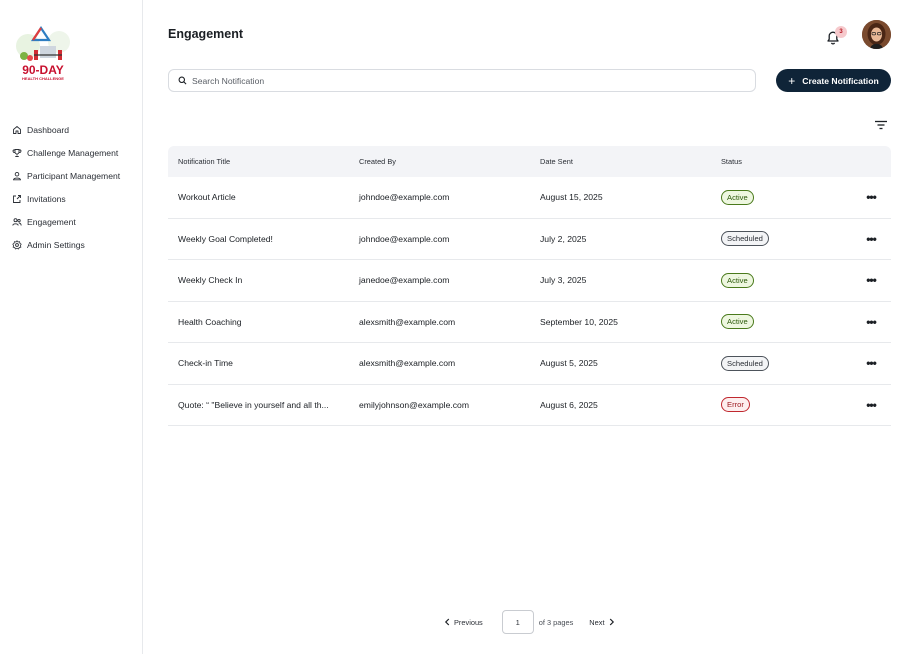 This screenshot has height=654, width=903. What do you see at coordinates (43, 78) in the screenshot?
I see `logo-subtitle: HEALTH CHALLENGE` at bounding box center [43, 78].